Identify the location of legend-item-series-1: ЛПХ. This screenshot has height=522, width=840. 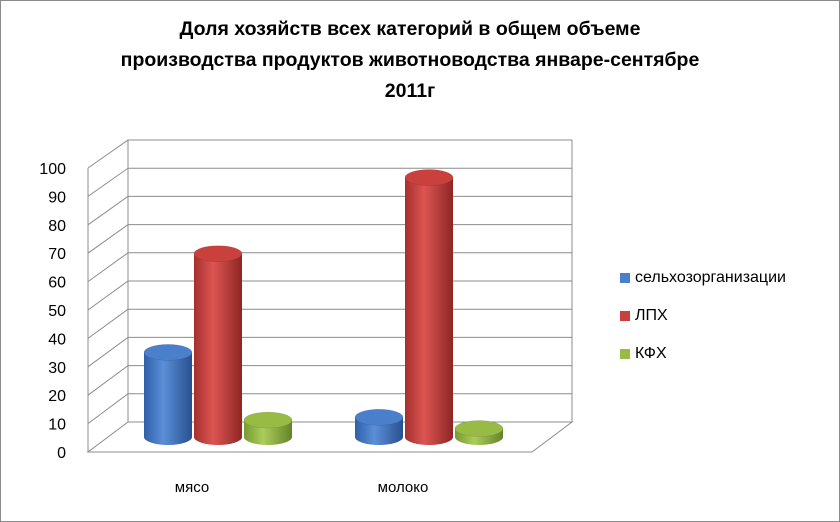
(724, 316).